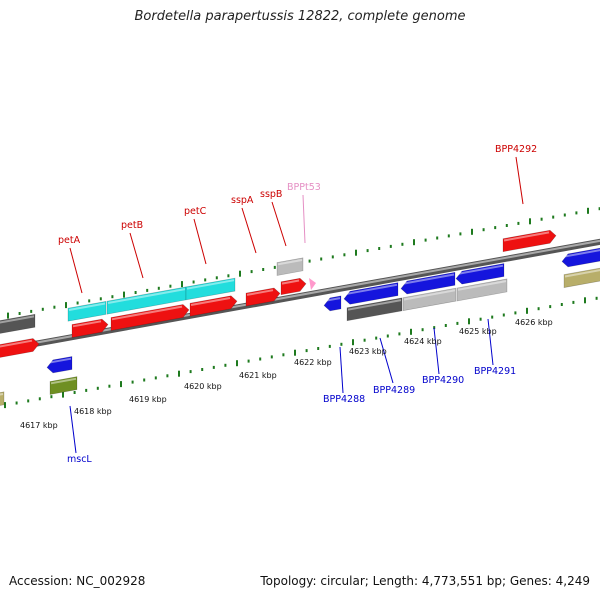  What do you see at coordinates (69, 240) in the screenshot?
I see `gene-label: petA` at bounding box center [69, 240].